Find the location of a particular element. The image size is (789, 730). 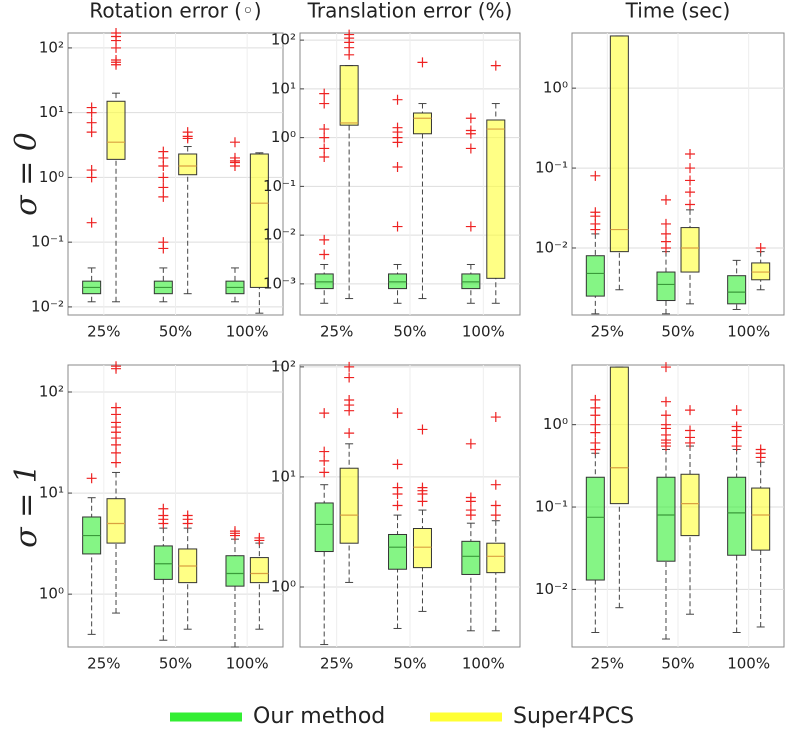

y-tick-label: 10² is located at coordinates (51, 392).